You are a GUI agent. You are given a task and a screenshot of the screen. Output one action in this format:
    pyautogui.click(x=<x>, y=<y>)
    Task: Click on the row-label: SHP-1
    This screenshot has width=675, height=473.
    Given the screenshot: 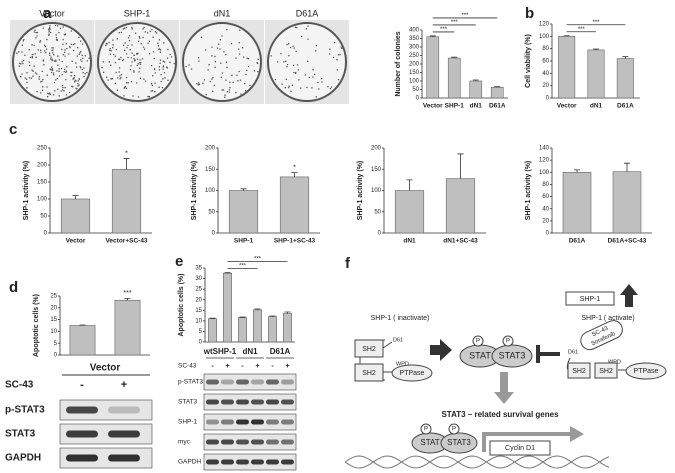 What is the action you would take?
    pyautogui.click(x=188, y=422)
    